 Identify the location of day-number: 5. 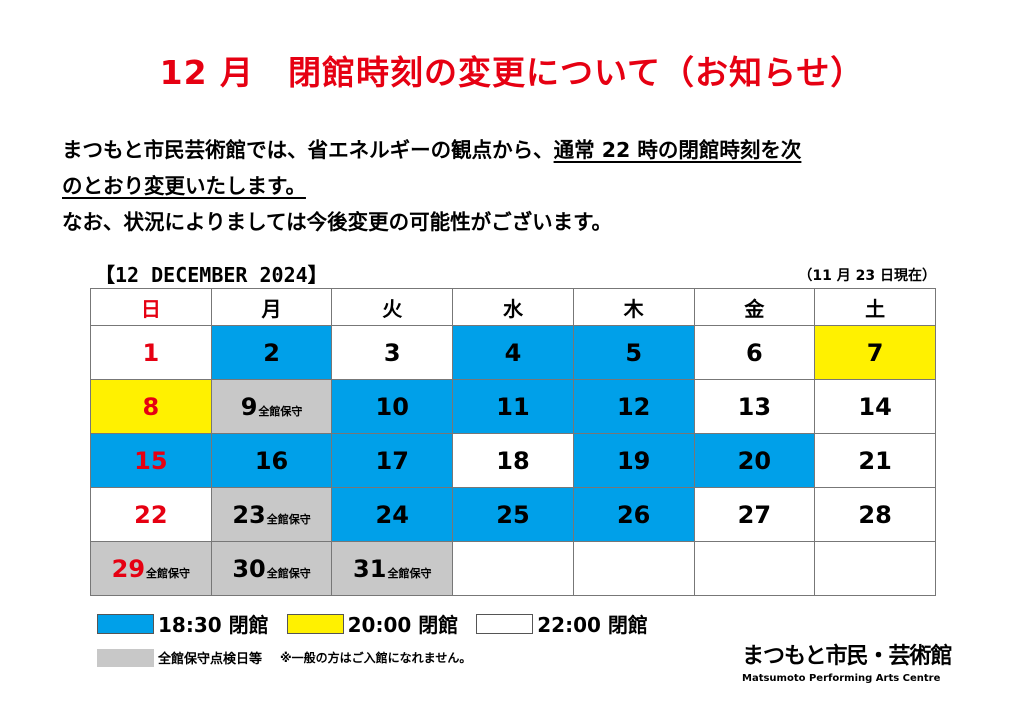
(634, 352).